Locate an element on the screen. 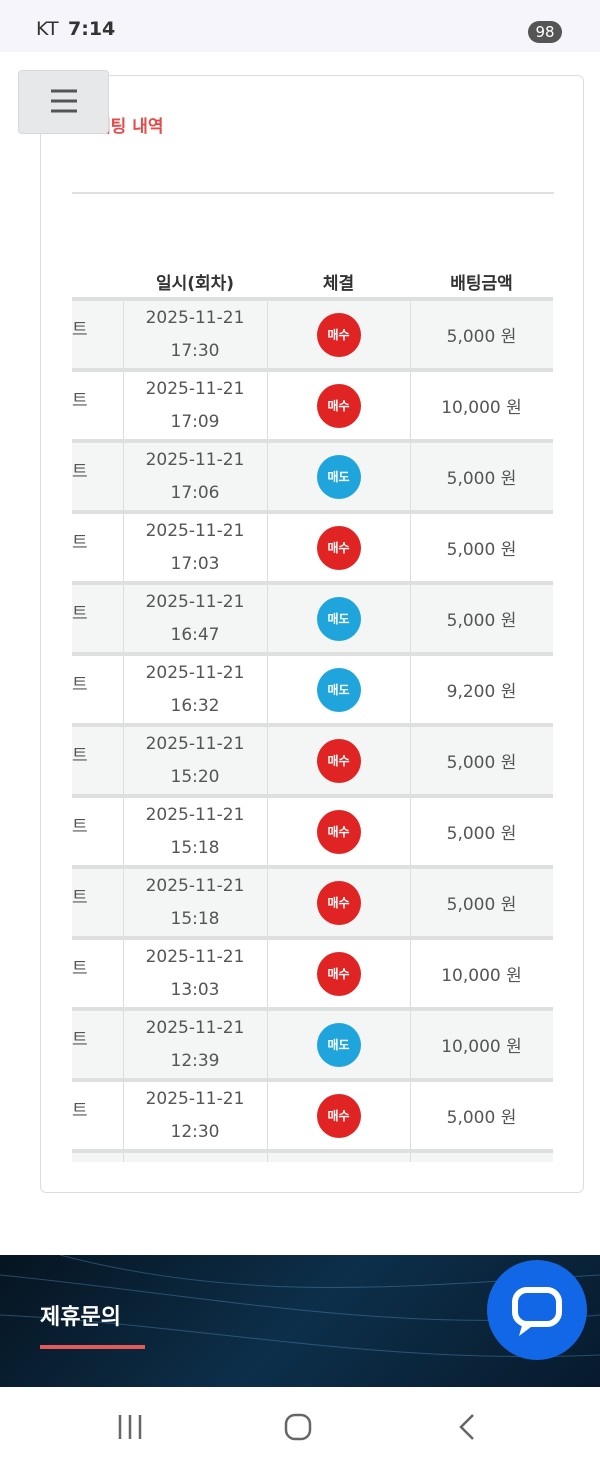 This screenshot has width=600, height=1471. footer-title: 제휴문의 is located at coordinates (80, 1317).